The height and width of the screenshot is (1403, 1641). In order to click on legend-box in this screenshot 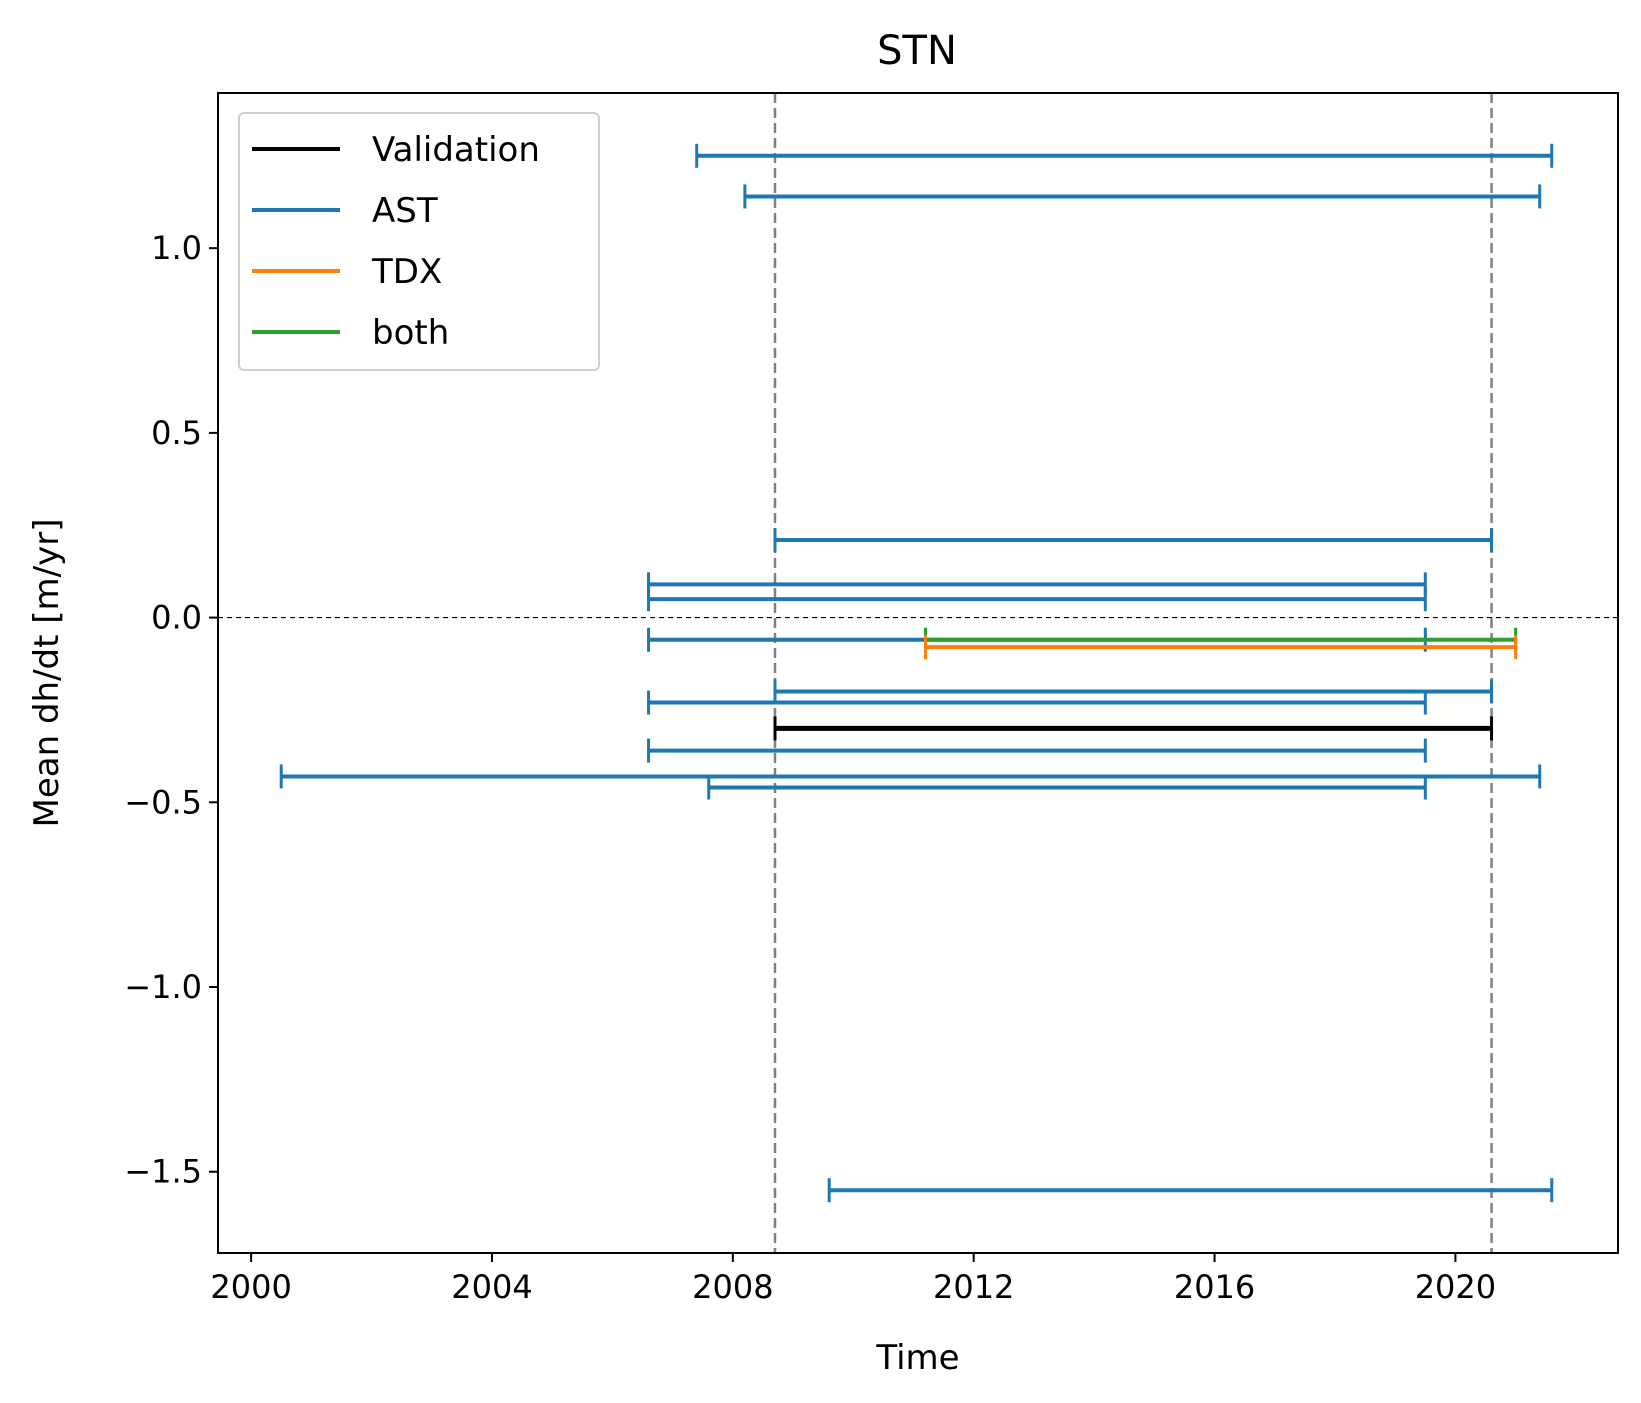, I will do `click(419, 241)`.